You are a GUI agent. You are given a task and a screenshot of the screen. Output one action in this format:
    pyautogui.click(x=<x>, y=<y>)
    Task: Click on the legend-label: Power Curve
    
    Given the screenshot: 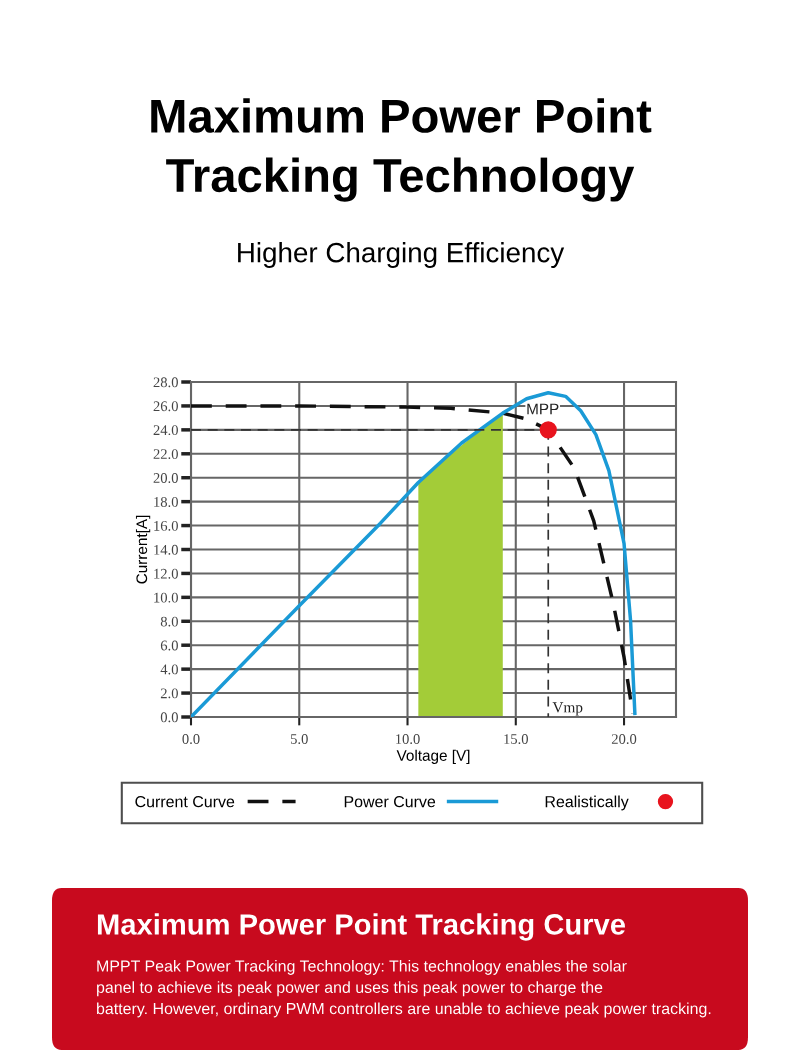 What is the action you would take?
    pyautogui.click(x=390, y=801)
    